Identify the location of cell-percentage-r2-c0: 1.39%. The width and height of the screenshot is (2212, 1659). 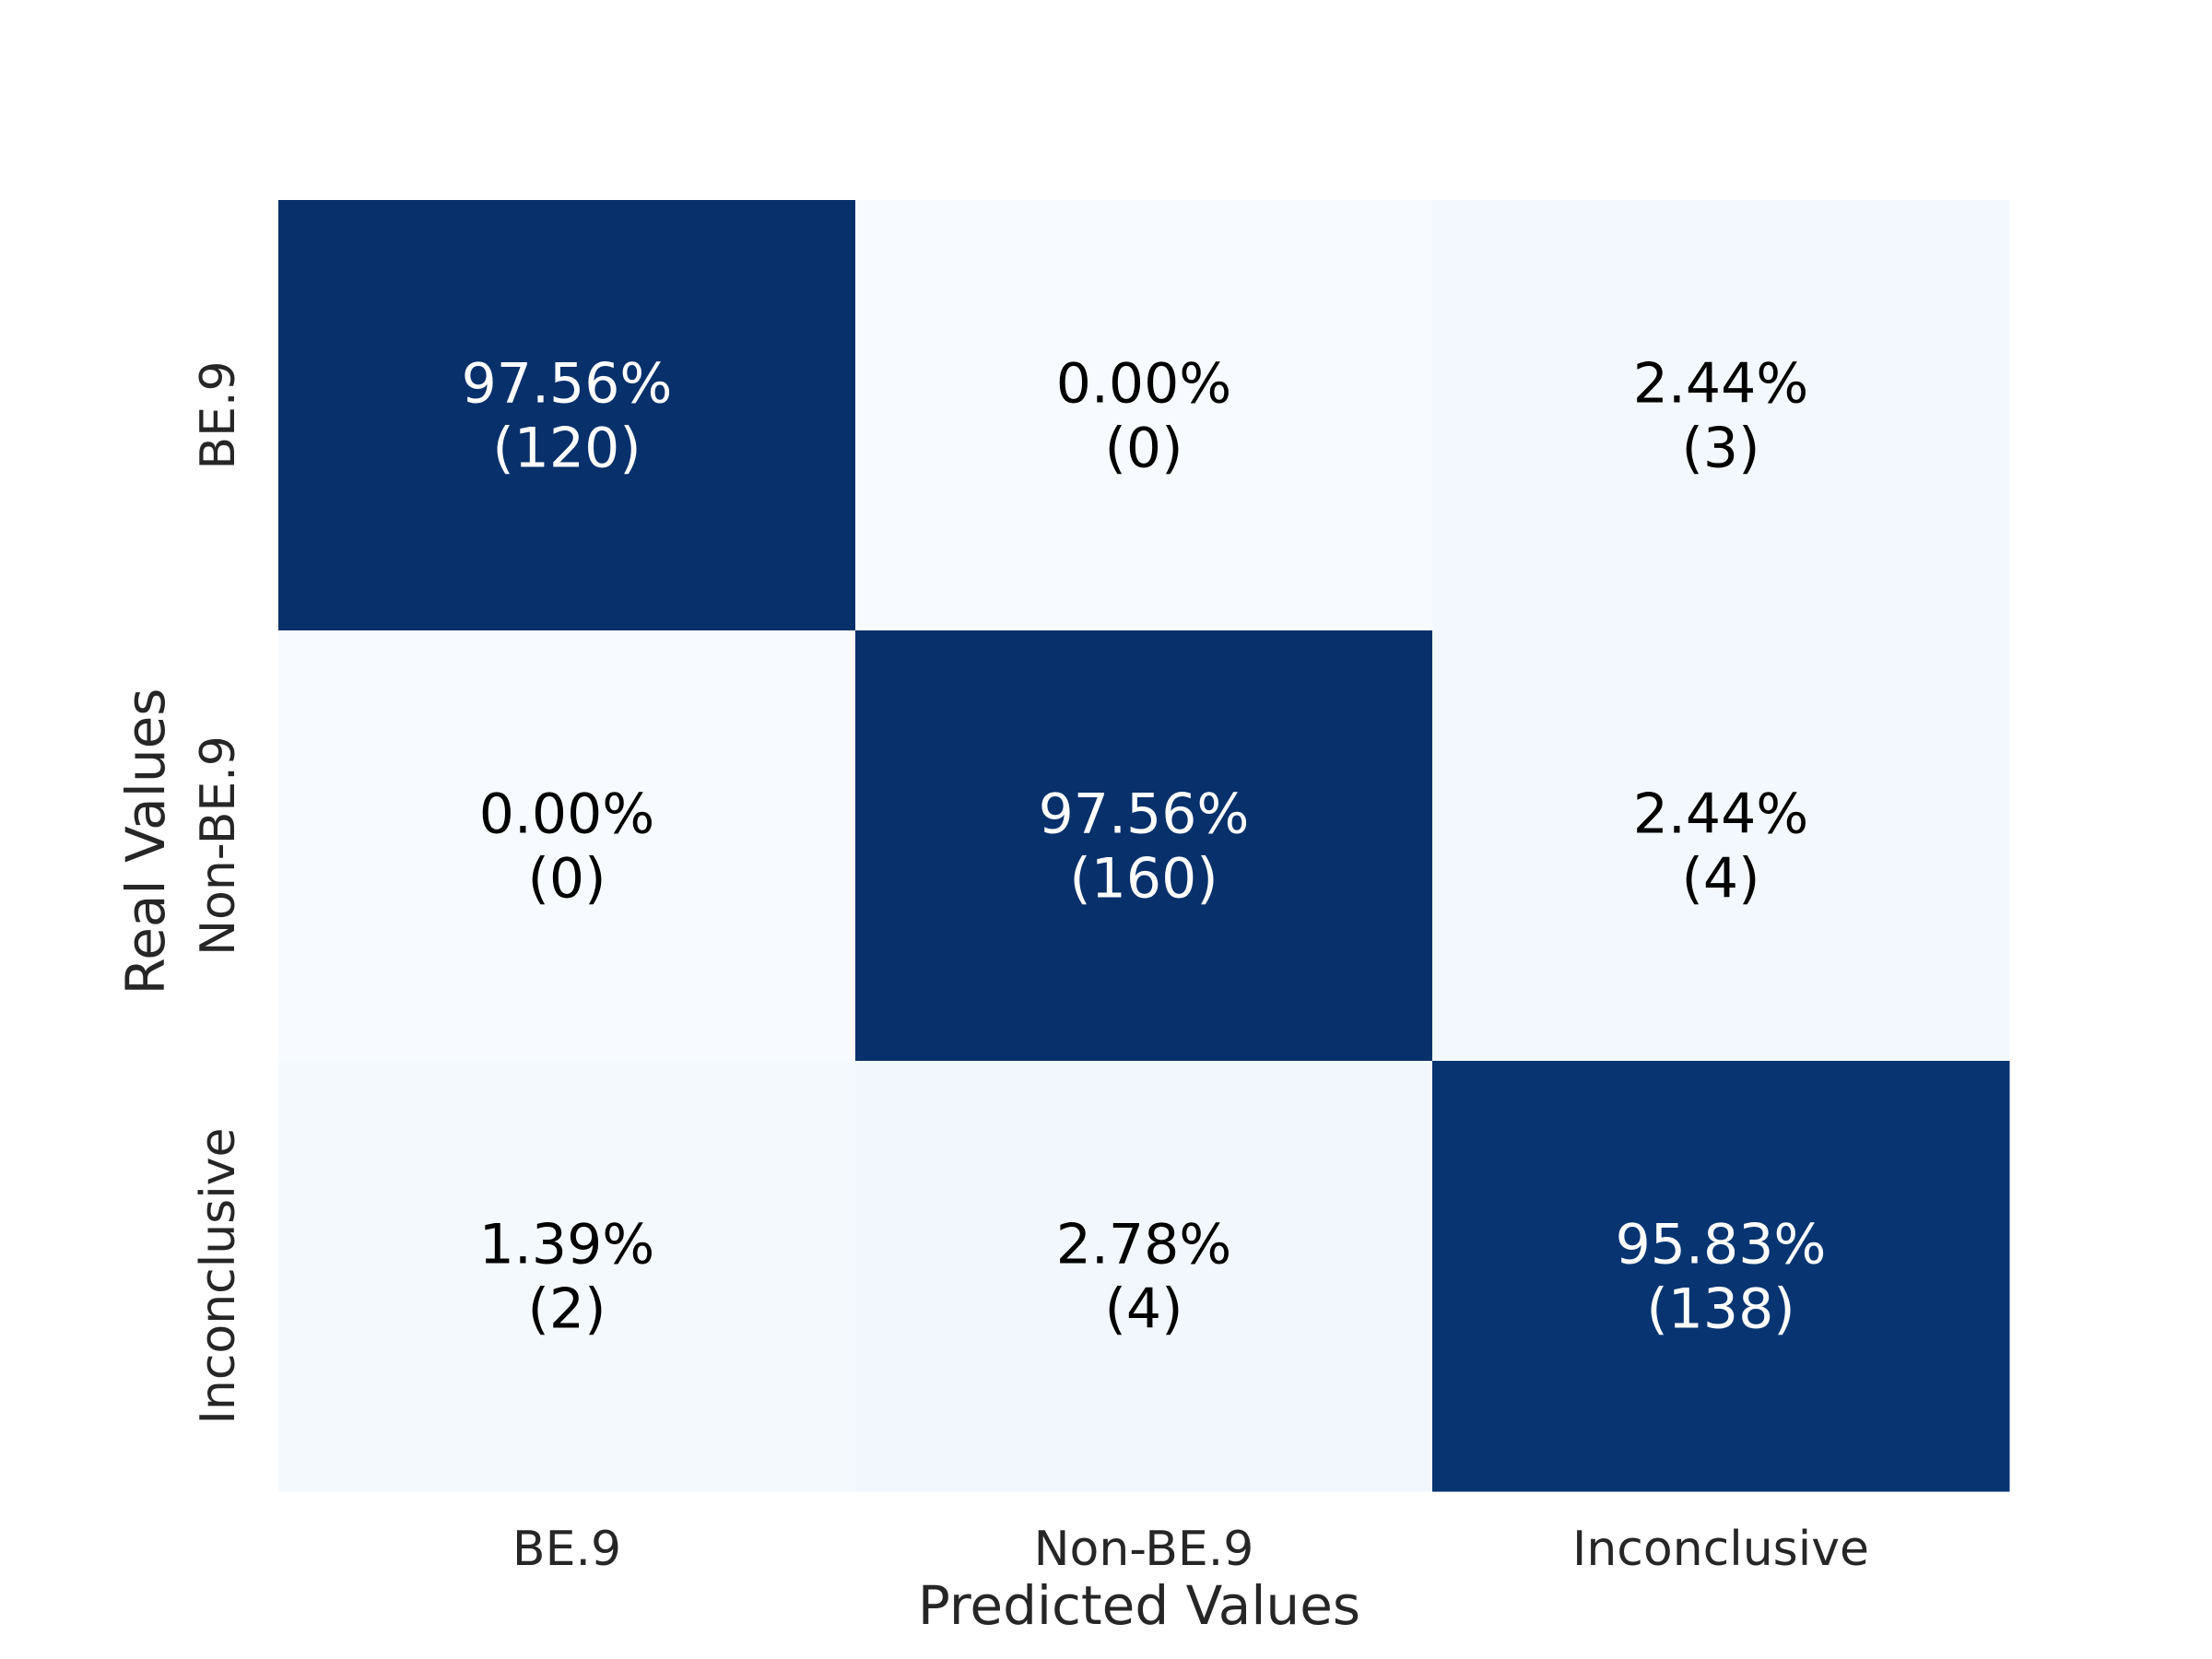
(567, 1245).